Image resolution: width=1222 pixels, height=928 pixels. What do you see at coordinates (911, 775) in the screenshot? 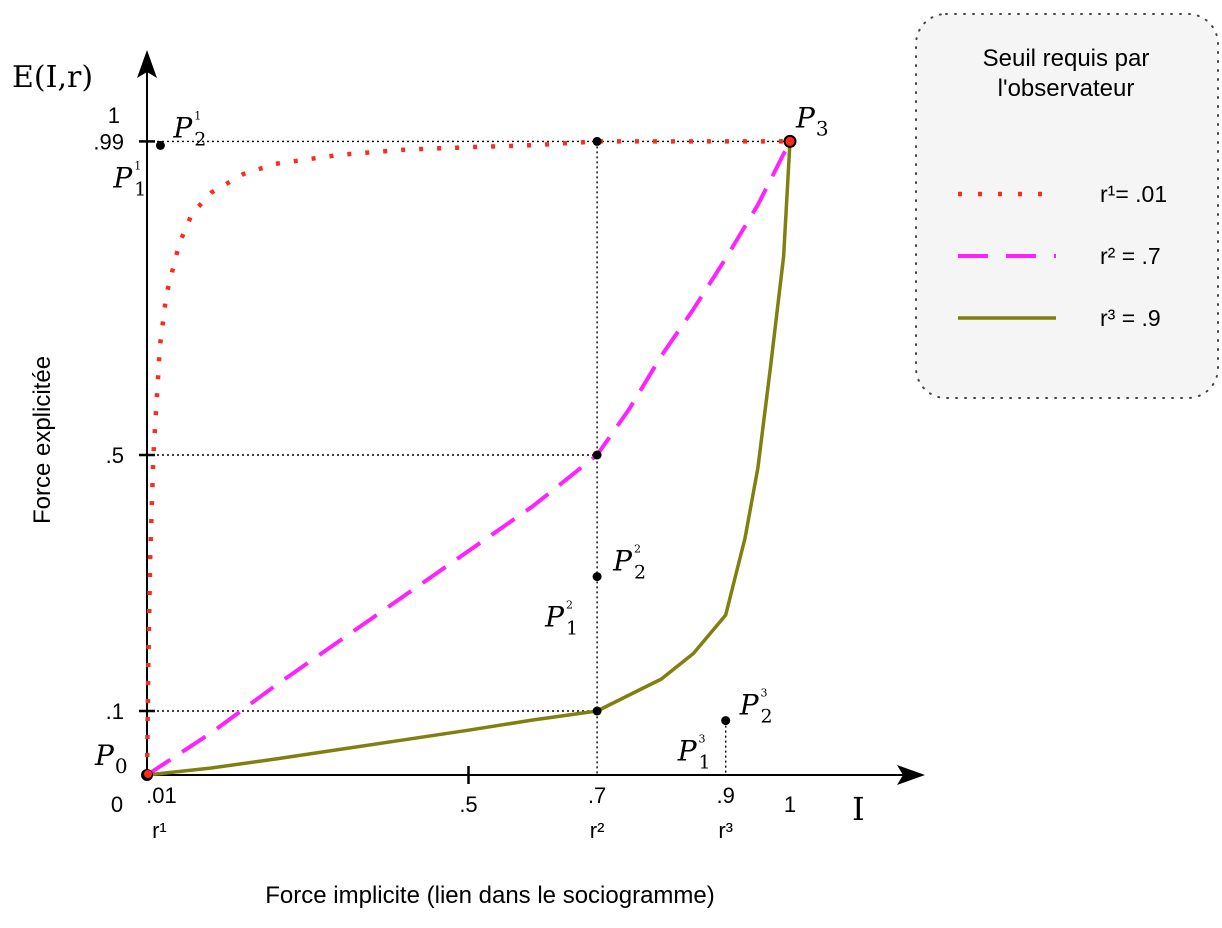
I see `x-axis-arrow` at bounding box center [911, 775].